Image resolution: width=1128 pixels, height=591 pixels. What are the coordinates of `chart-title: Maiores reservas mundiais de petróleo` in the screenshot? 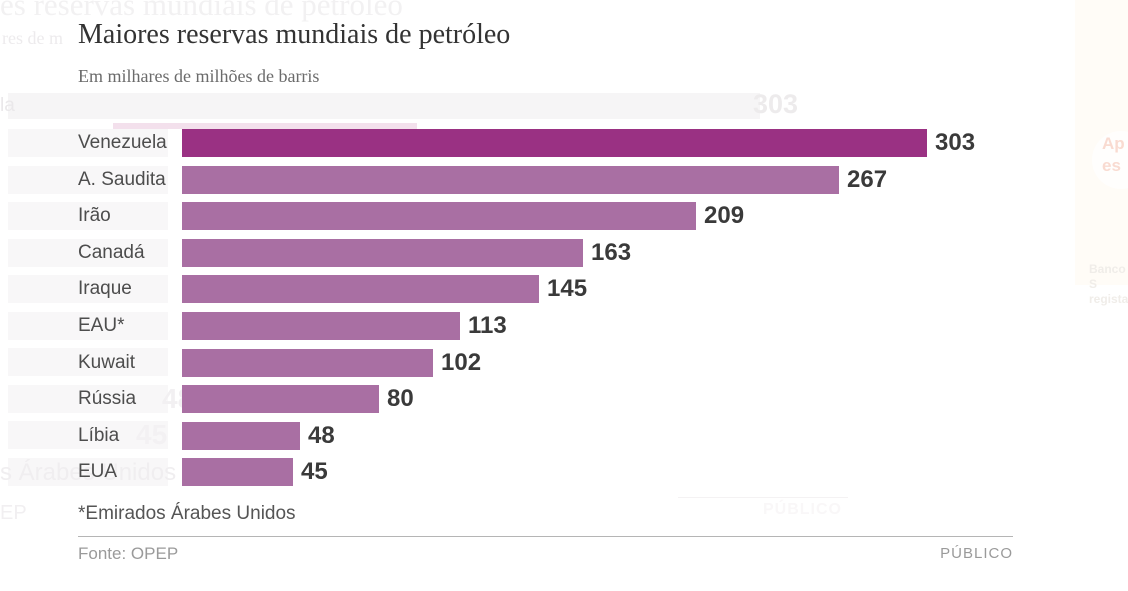 It's located at (294, 34).